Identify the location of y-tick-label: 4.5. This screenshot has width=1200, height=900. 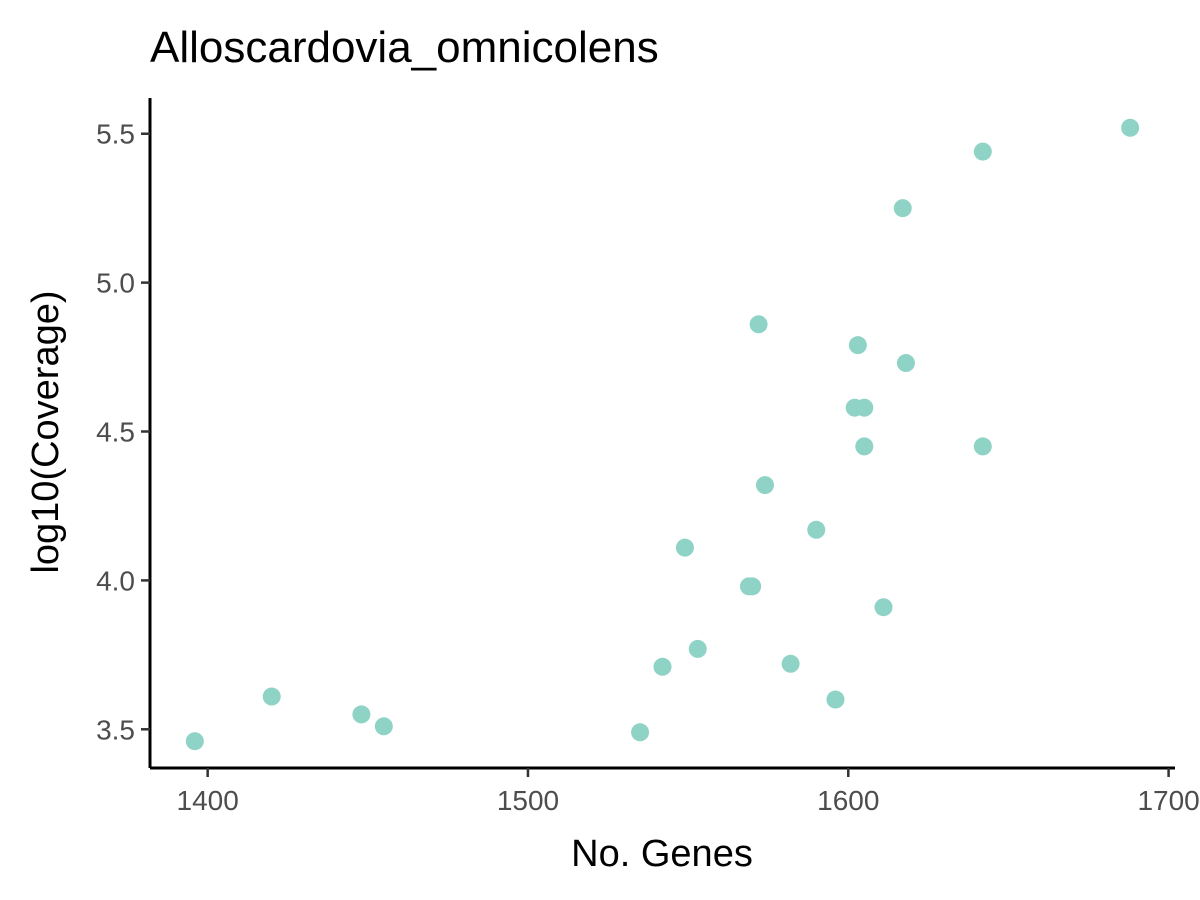
(115, 432).